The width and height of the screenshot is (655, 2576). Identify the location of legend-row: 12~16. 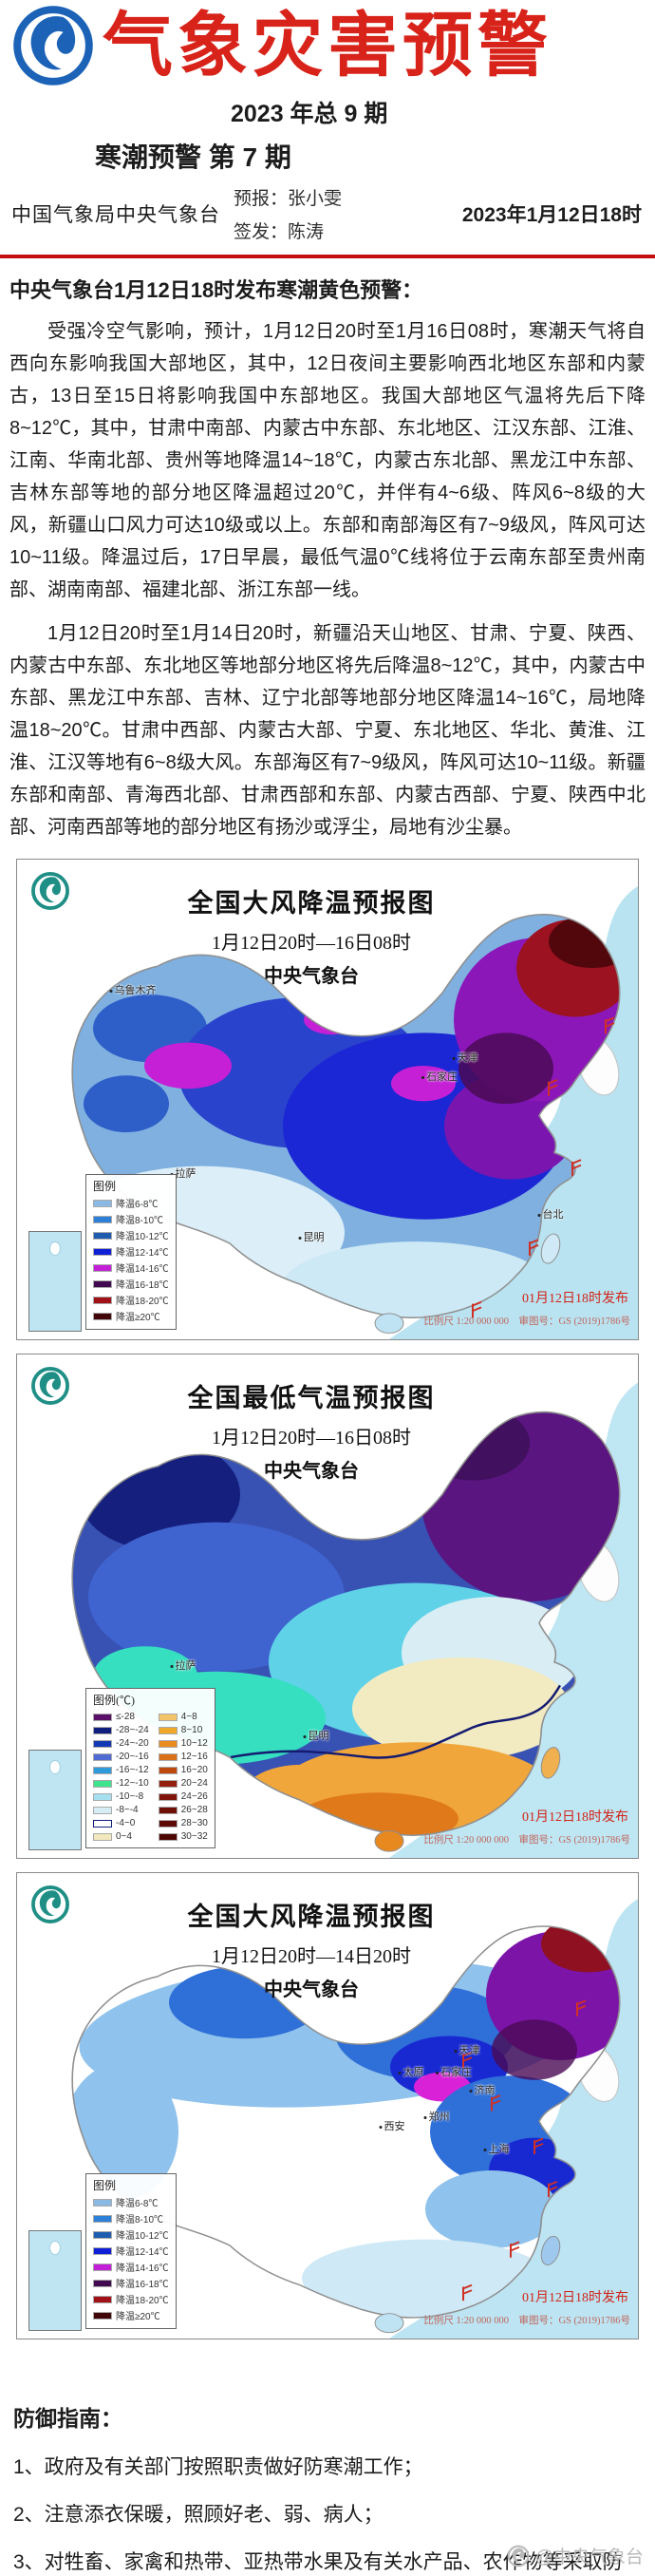
(183, 1757).